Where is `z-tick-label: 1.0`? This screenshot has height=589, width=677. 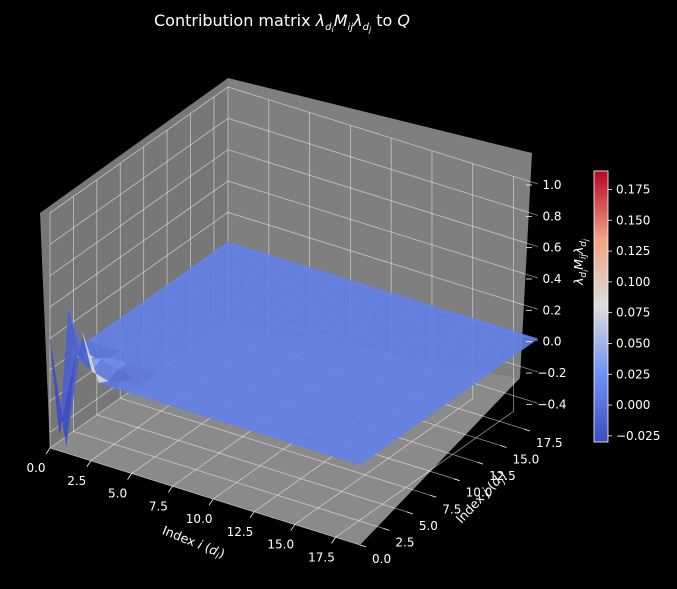 z-tick-label: 1.0 is located at coordinates (551, 185).